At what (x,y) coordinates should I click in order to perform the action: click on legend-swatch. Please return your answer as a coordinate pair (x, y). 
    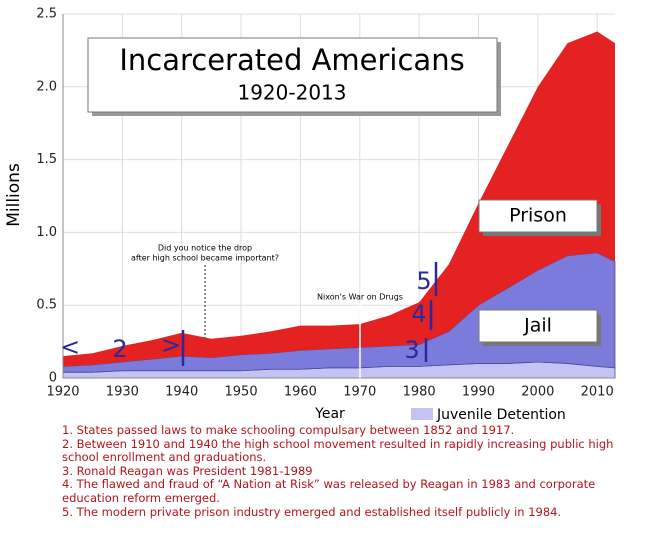
    Looking at the image, I should click on (422, 414).